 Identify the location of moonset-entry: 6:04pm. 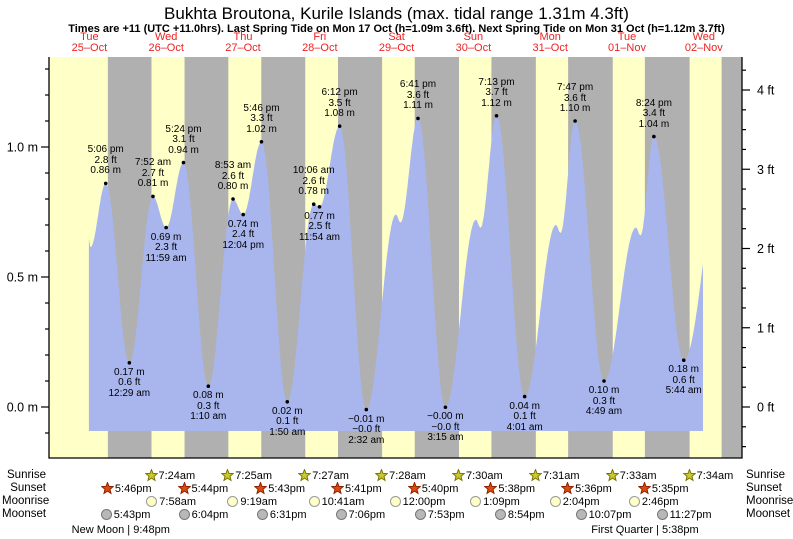
(203, 514).